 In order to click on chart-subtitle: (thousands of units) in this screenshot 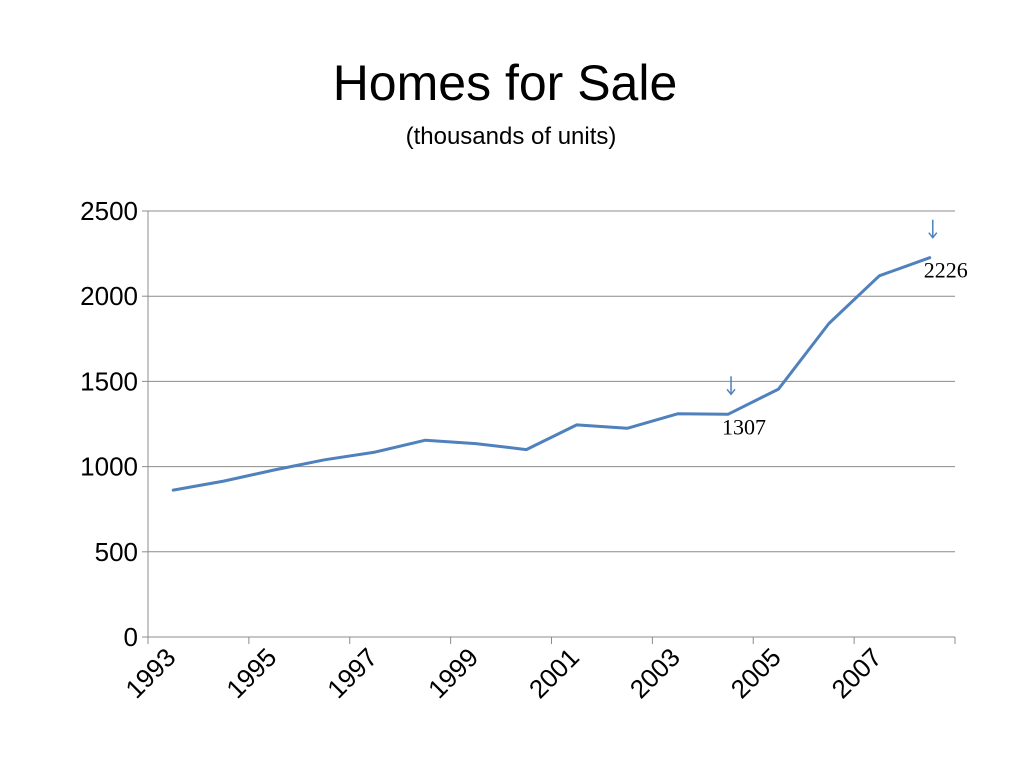, I will do `click(511, 136)`.